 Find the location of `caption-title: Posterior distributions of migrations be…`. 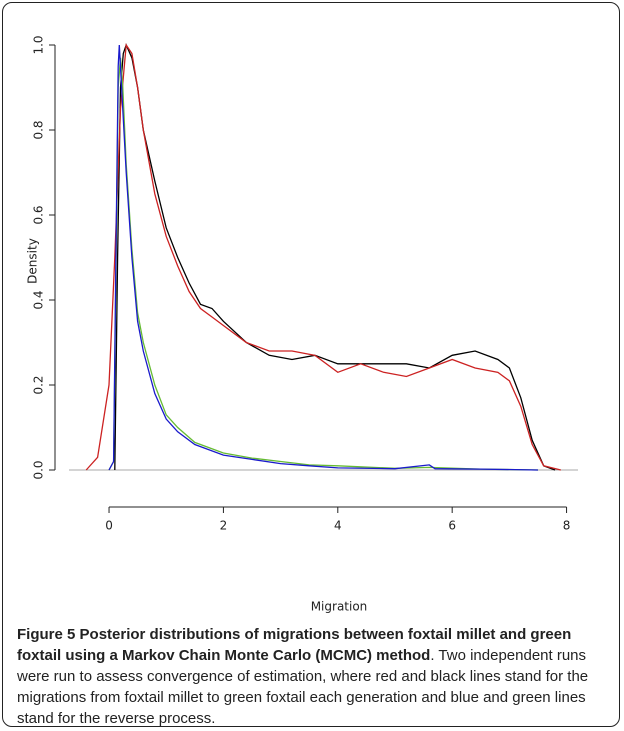

caption-title: Posterior distributions of migrations be… is located at coordinates (294, 645).